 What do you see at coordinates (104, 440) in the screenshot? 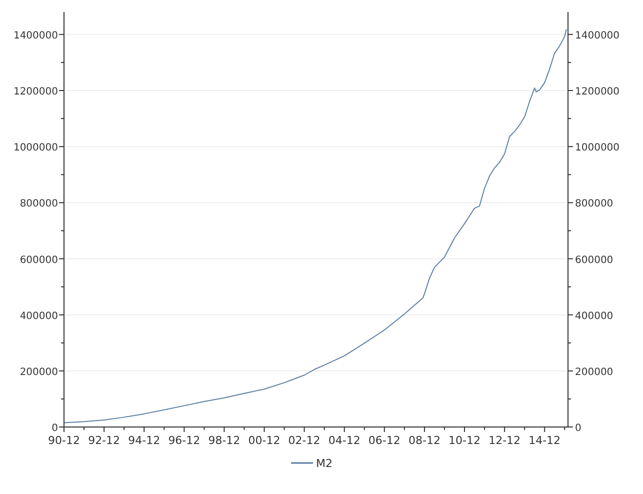
I see `x-tick-label: 92-12` at bounding box center [104, 440].